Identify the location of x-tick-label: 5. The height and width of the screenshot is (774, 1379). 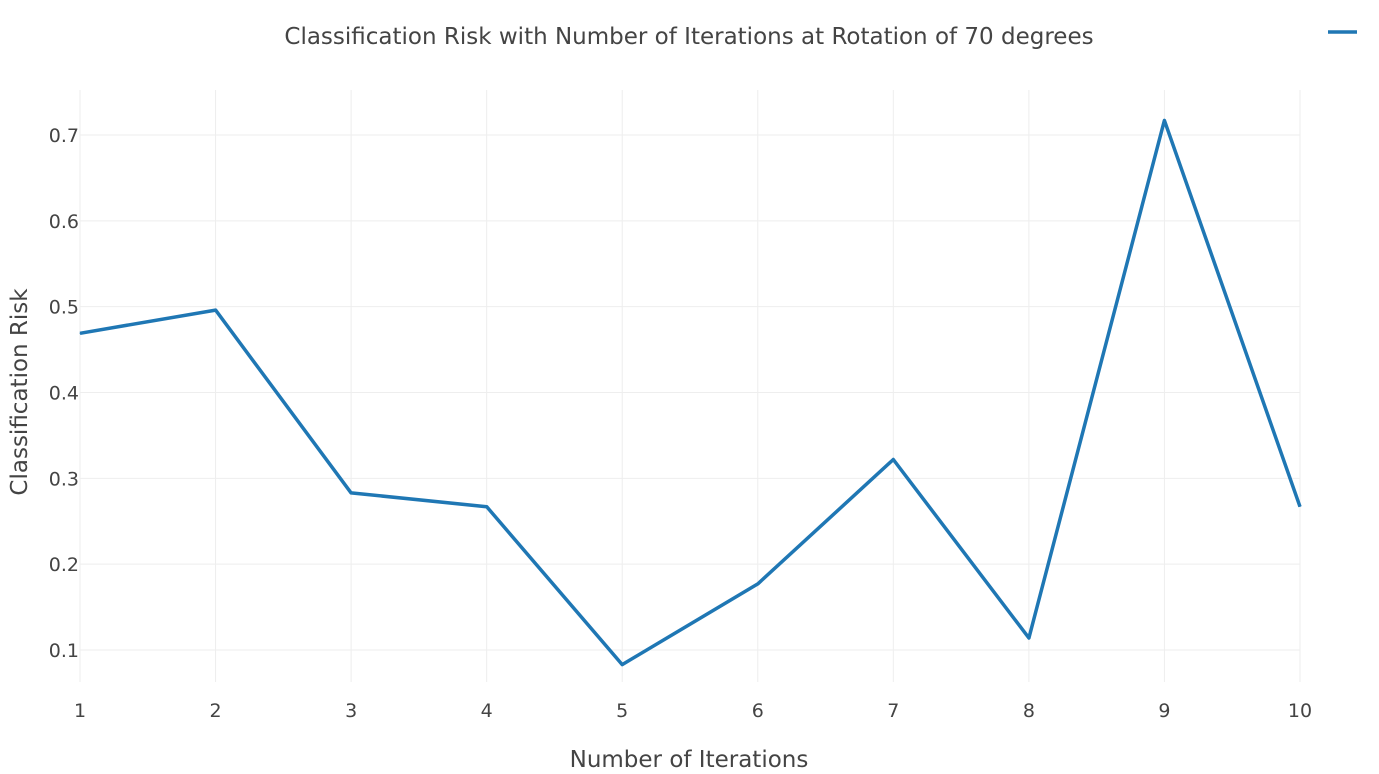
(622, 711).